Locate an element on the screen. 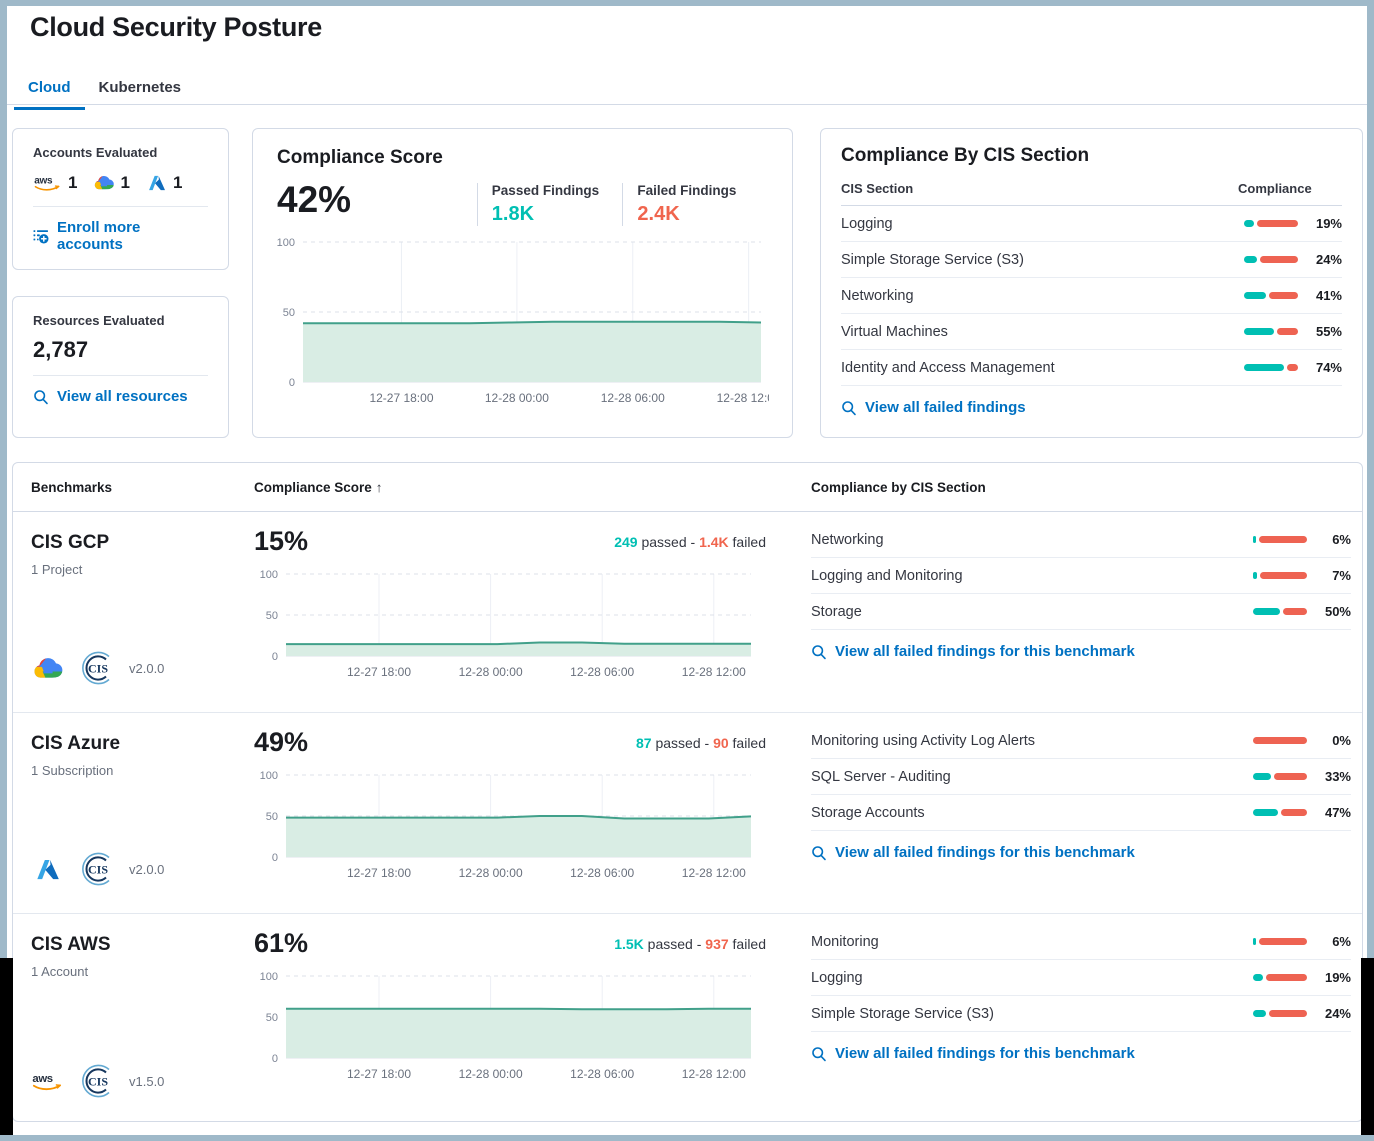 Image resolution: width=1374 pixels, height=1141 pixels. col-compliance-by-cis-section: Compliance by CIS Section is located at coordinates (898, 487).